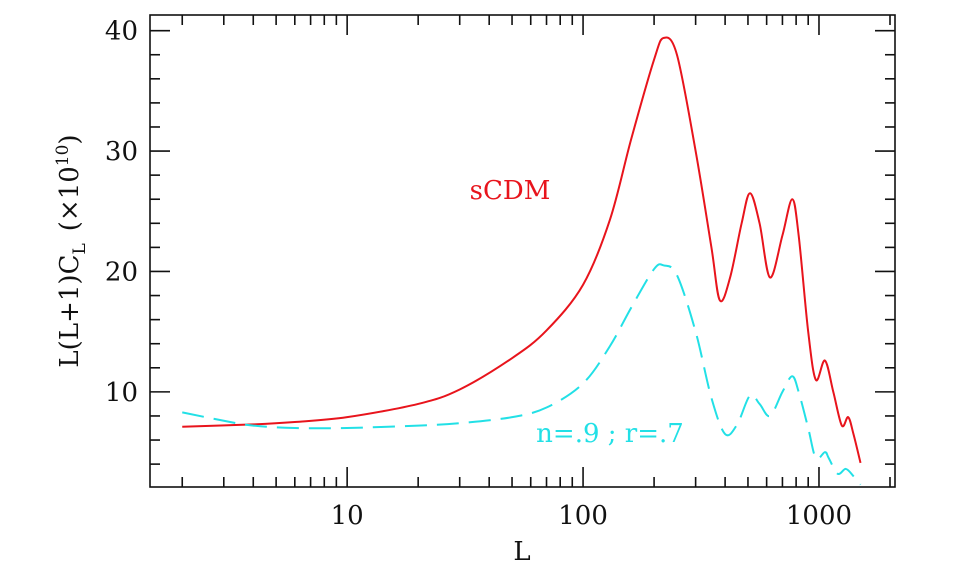  What do you see at coordinates (70, 311) in the screenshot?
I see `y-label-main: L(L+1)C` at bounding box center [70, 311].